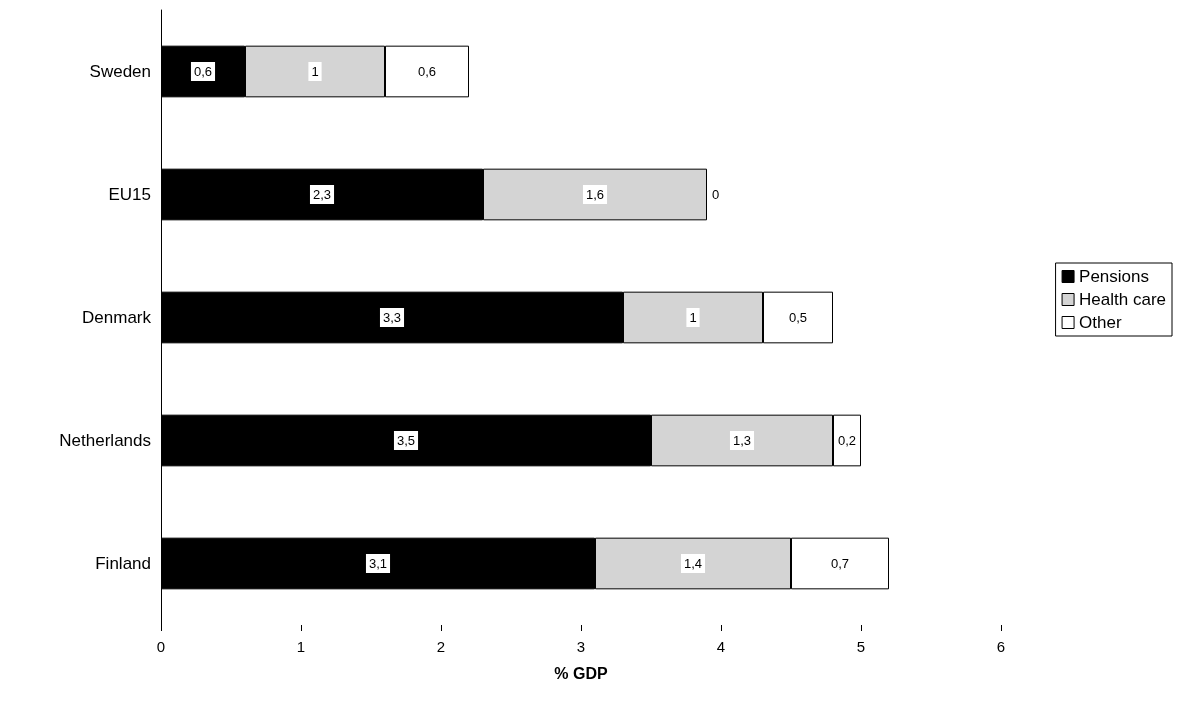  I want to click on data-label: 0,2, so click(847, 440).